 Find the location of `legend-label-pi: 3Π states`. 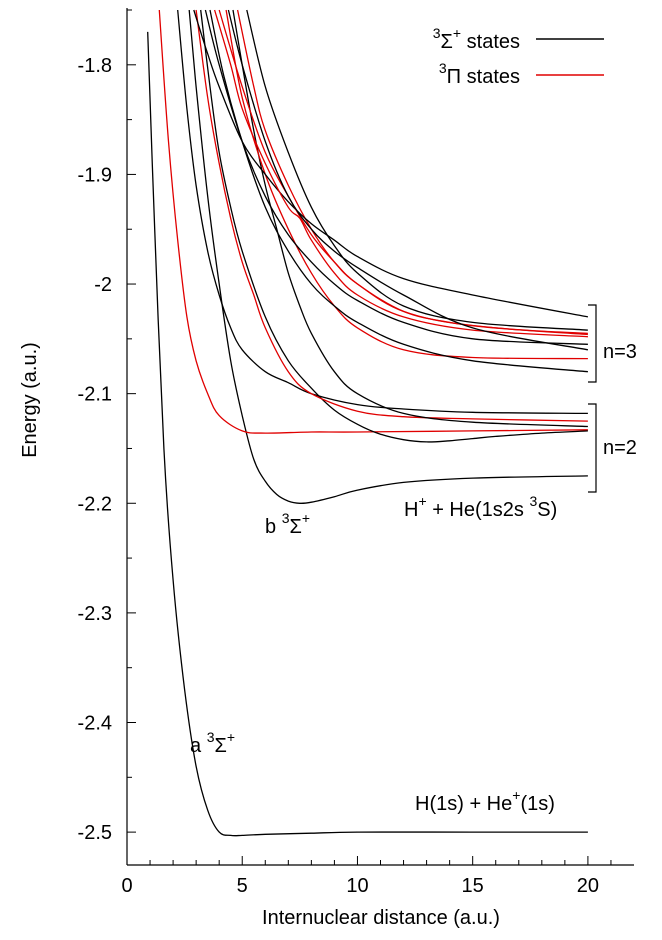

legend-label-pi: 3Π states is located at coordinates (479, 74).